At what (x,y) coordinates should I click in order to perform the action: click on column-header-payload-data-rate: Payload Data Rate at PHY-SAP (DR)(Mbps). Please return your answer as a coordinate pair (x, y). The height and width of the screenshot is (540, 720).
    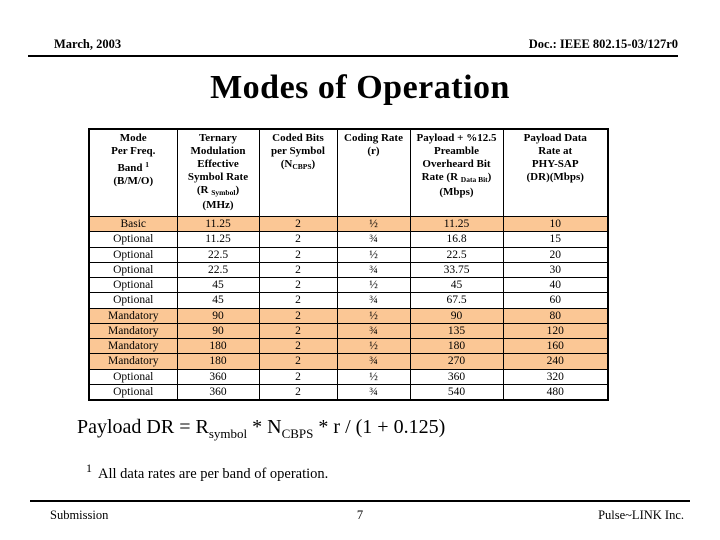
    Looking at the image, I should click on (555, 172).